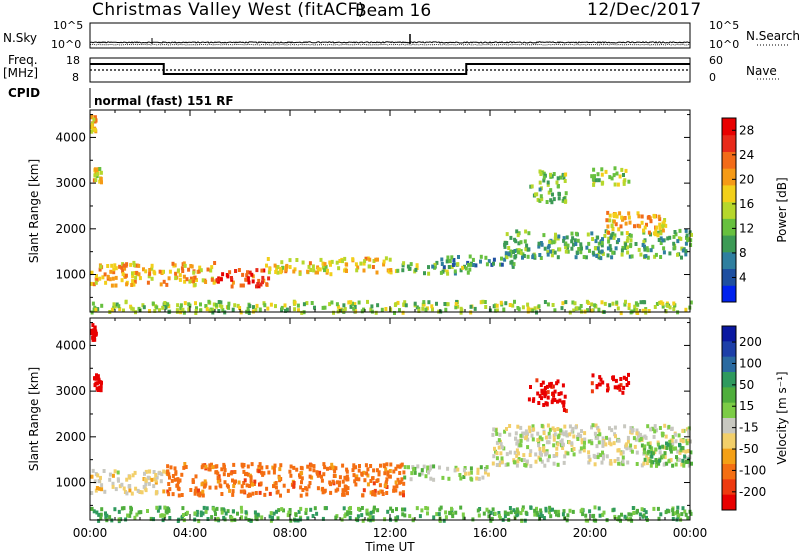  I want to click on colorbar-tick-label: 4, so click(743, 277).